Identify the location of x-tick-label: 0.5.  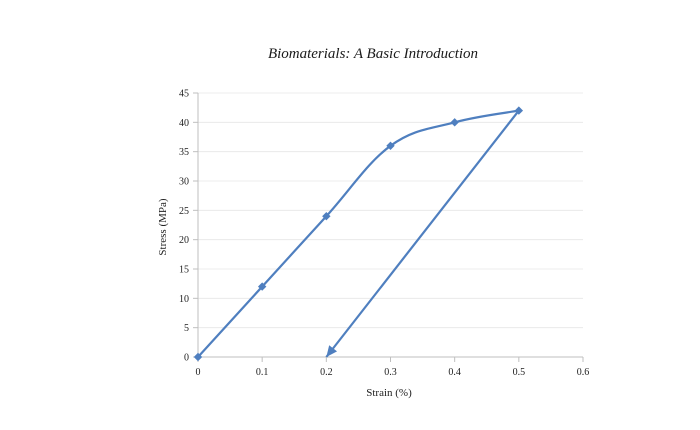
(519, 372).